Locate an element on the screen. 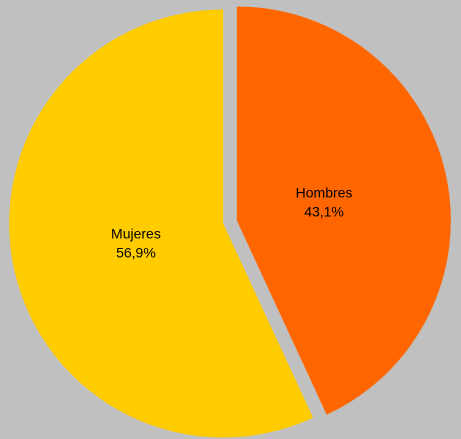 This screenshot has width=461, height=439. slice-label-mujeres: Mujeres is located at coordinates (136, 234).